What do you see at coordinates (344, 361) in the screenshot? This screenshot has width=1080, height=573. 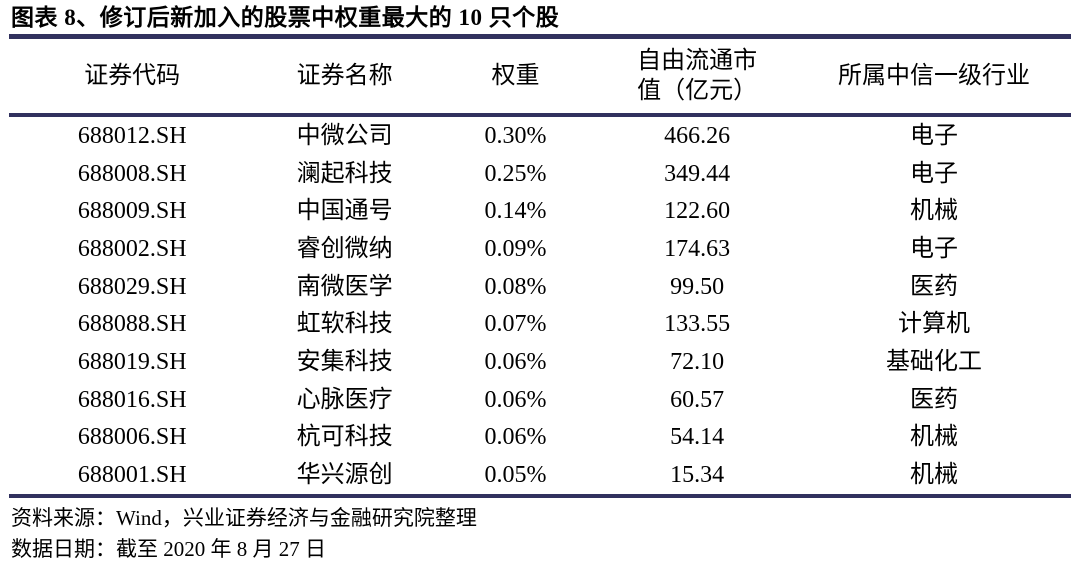 I see `cell-name: 安集科技` at bounding box center [344, 361].